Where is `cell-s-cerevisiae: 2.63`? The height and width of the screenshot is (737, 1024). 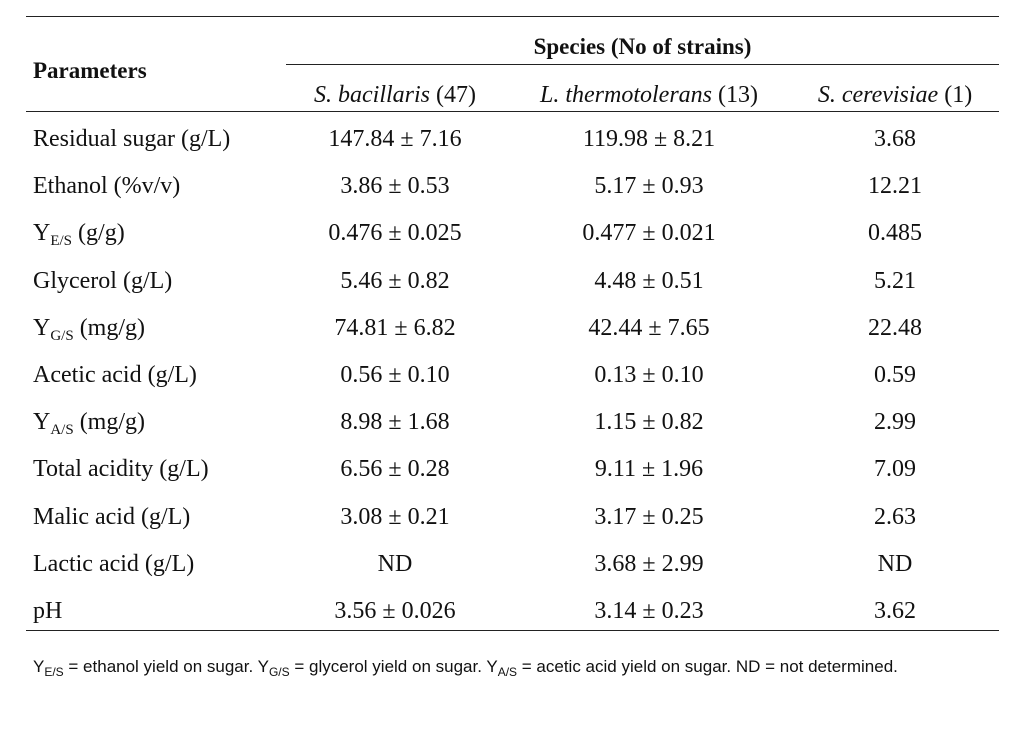 cell-s-cerevisiae: 2.63 is located at coordinates (895, 517).